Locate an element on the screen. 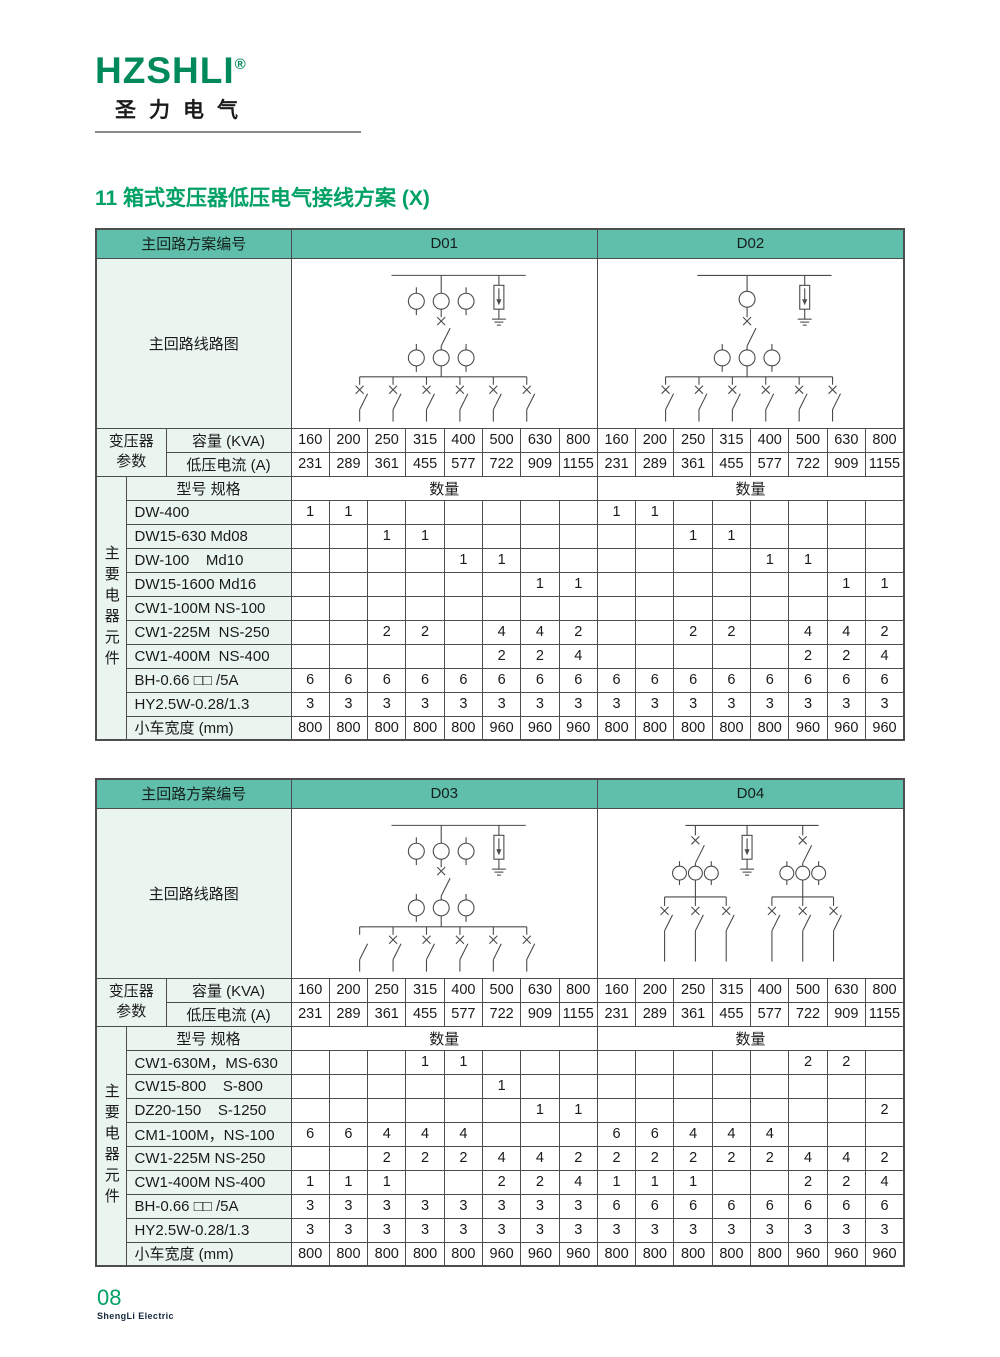  quantity-label-d01: 数量 is located at coordinates (444, 488).